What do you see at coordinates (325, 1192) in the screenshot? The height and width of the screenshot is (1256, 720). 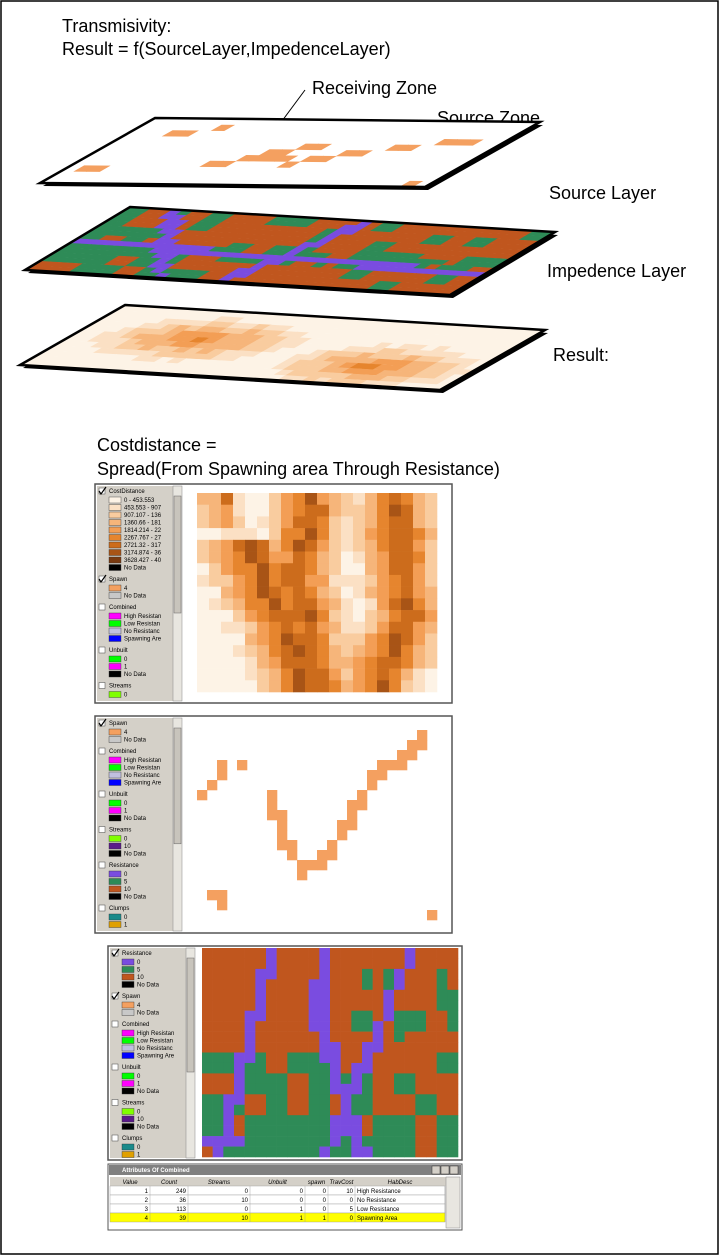 I see `table-cell: 0` at bounding box center [325, 1192].